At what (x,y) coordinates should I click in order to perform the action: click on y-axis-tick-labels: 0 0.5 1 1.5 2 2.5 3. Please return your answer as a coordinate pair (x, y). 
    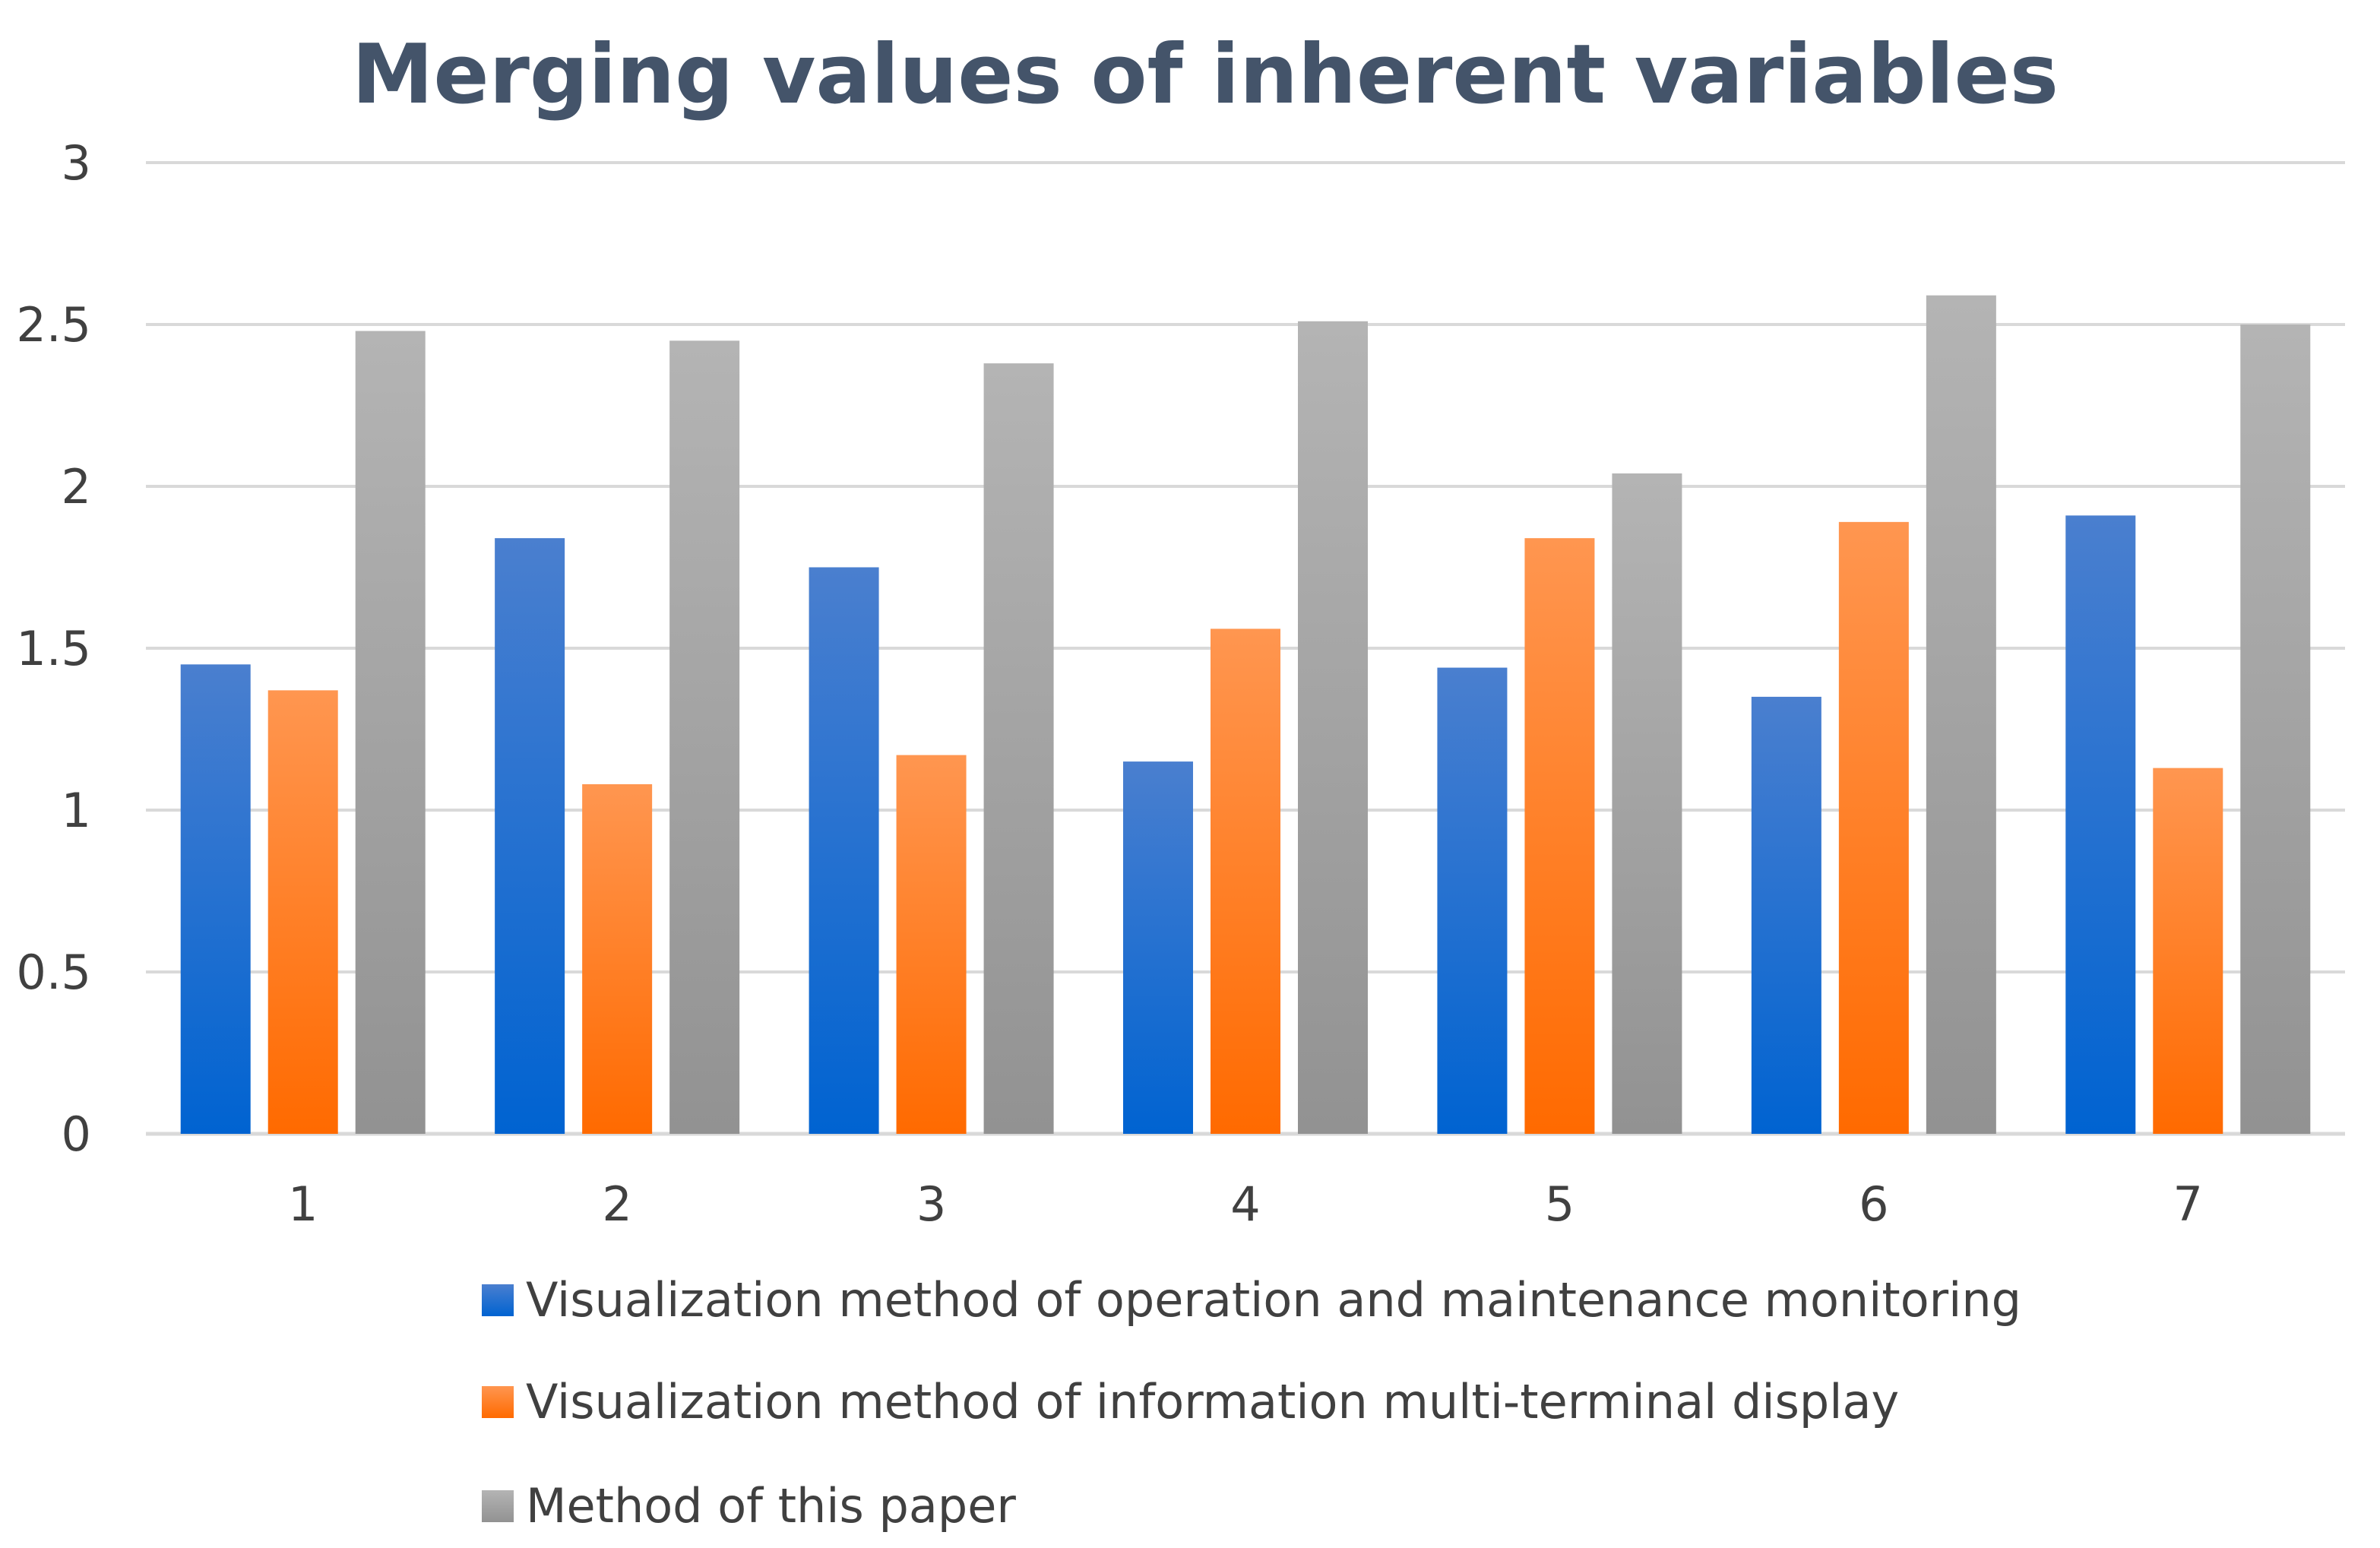
    Looking at the image, I should click on (54, 648).